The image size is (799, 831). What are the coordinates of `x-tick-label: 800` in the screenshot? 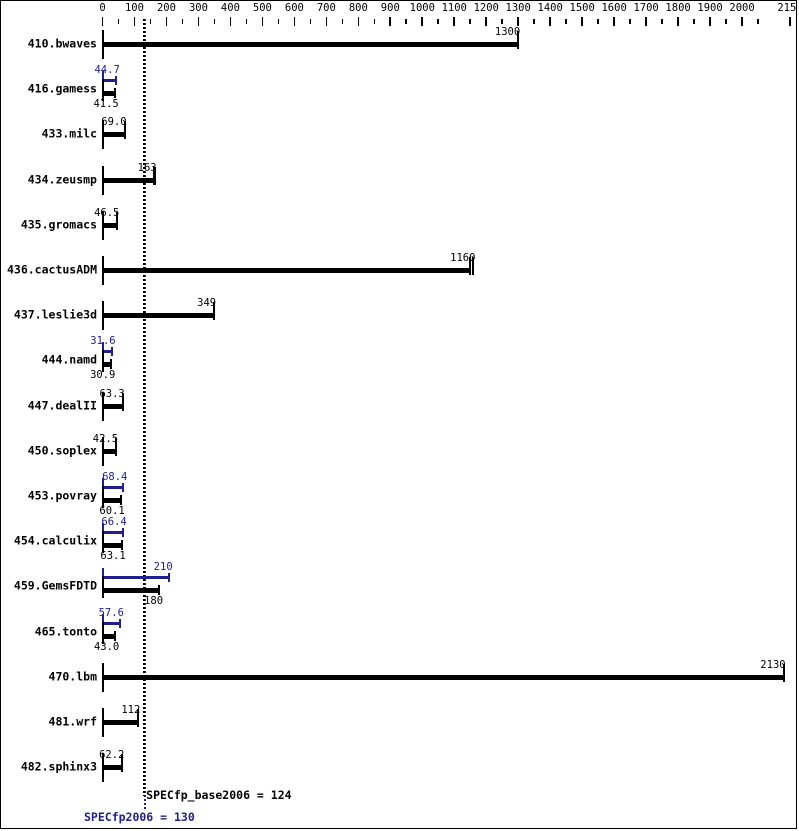 It's located at (358, 8).